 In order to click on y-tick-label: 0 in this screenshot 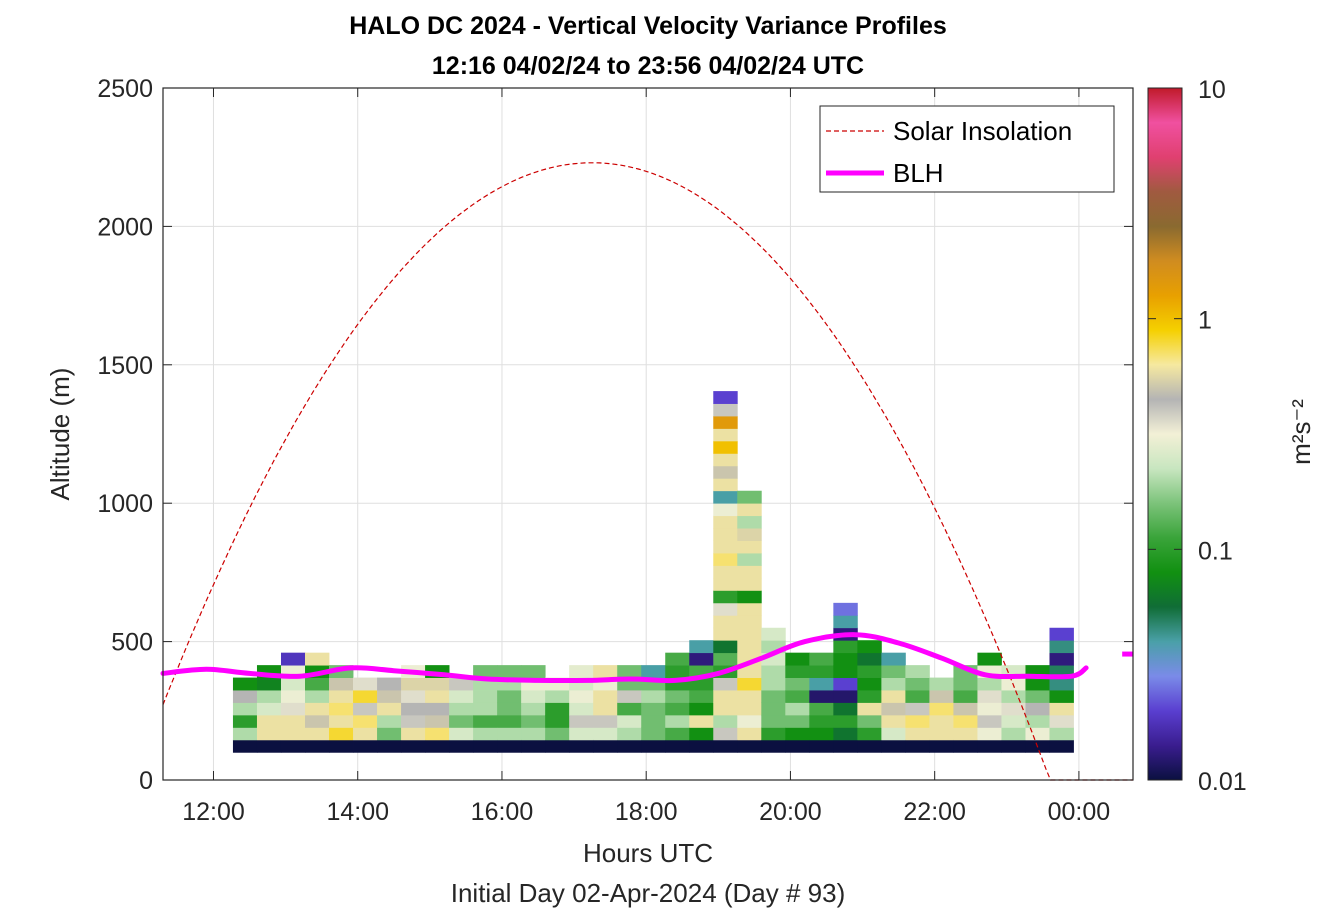, I will do `click(146, 781)`.